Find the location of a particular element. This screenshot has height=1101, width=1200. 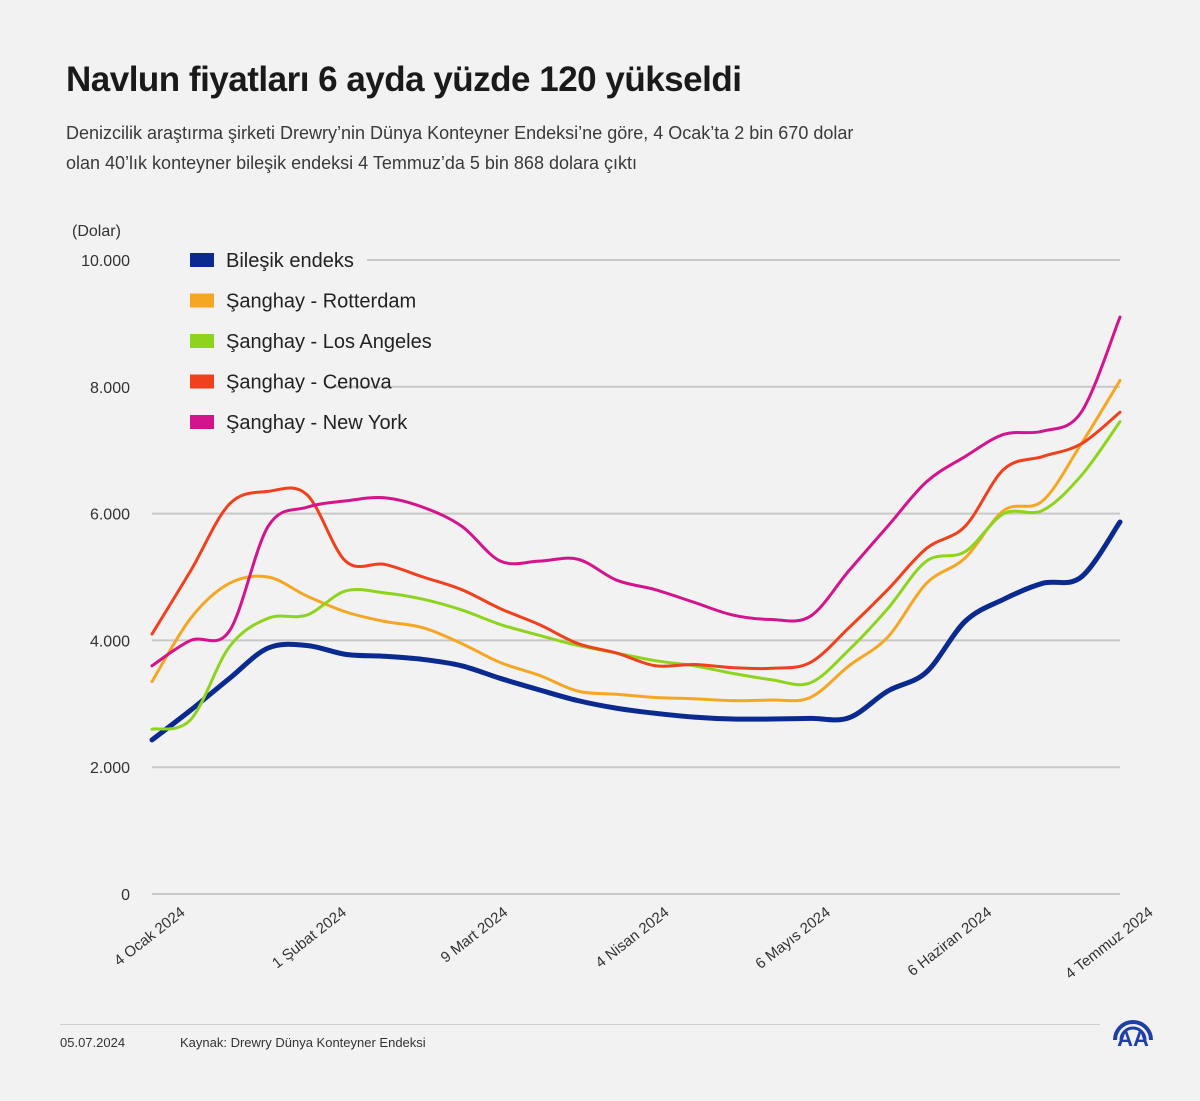

y-axis-label: (Dolar) is located at coordinates (96, 231).